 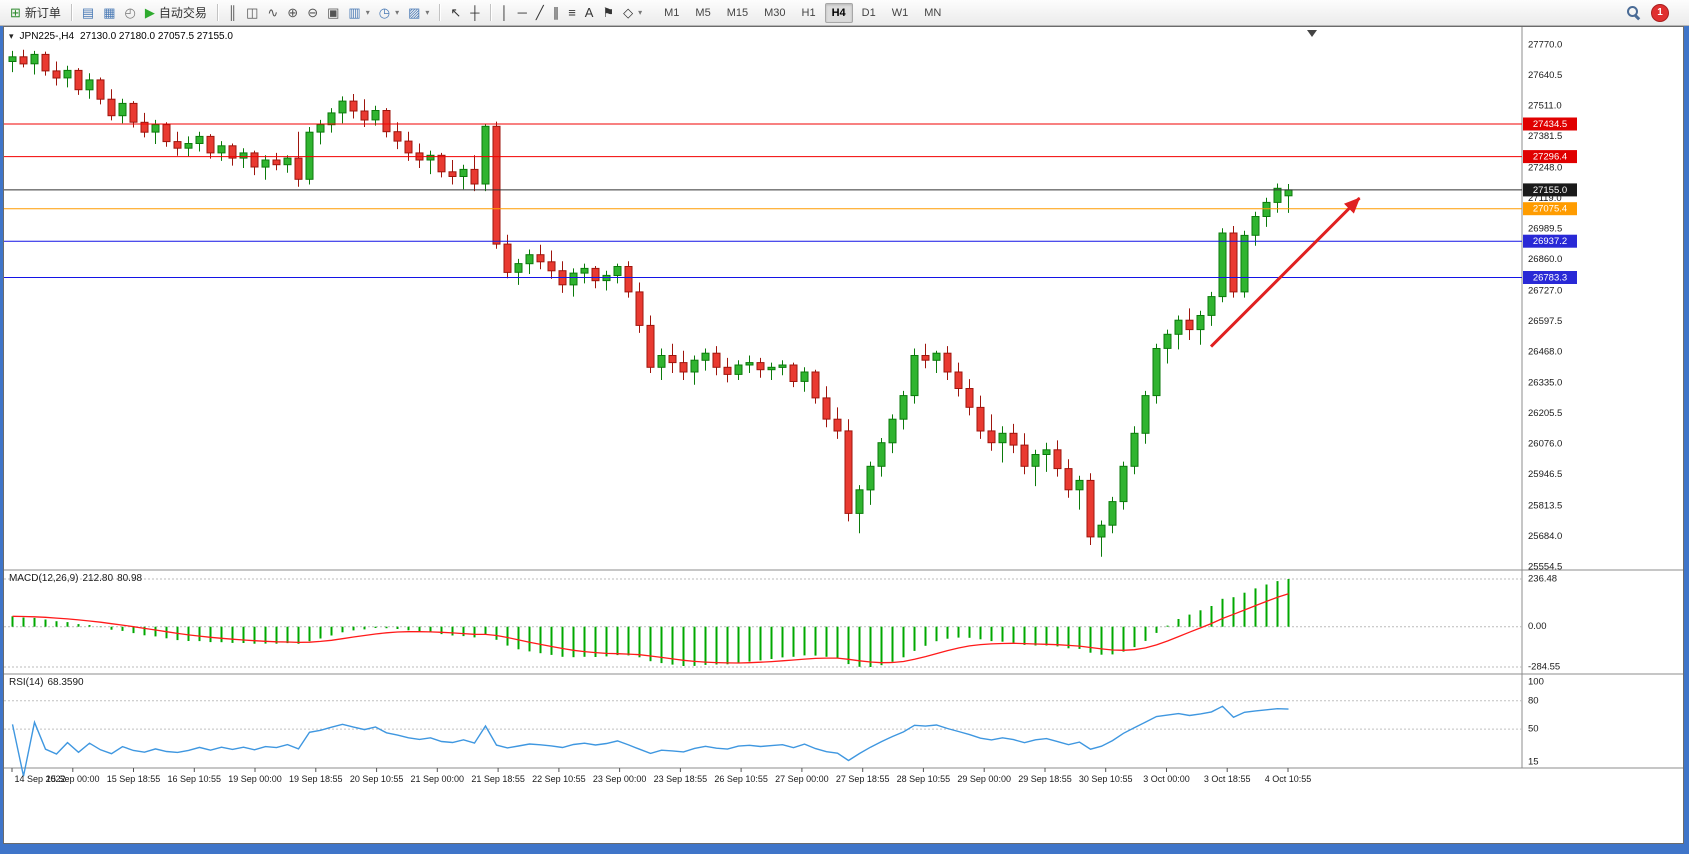 What do you see at coordinates (1288, 779) in the screenshot?
I see `svg-text: 4 Oct 10:55` at bounding box center [1288, 779].